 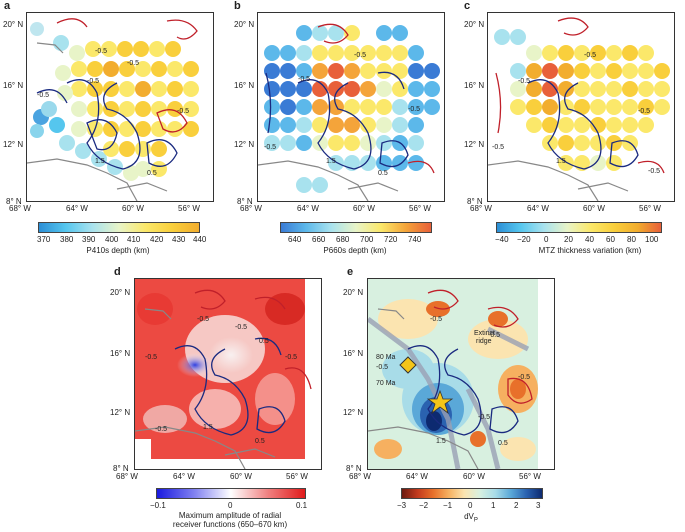 I want to click on colorbar-tick: 680, so click(x=343, y=239).